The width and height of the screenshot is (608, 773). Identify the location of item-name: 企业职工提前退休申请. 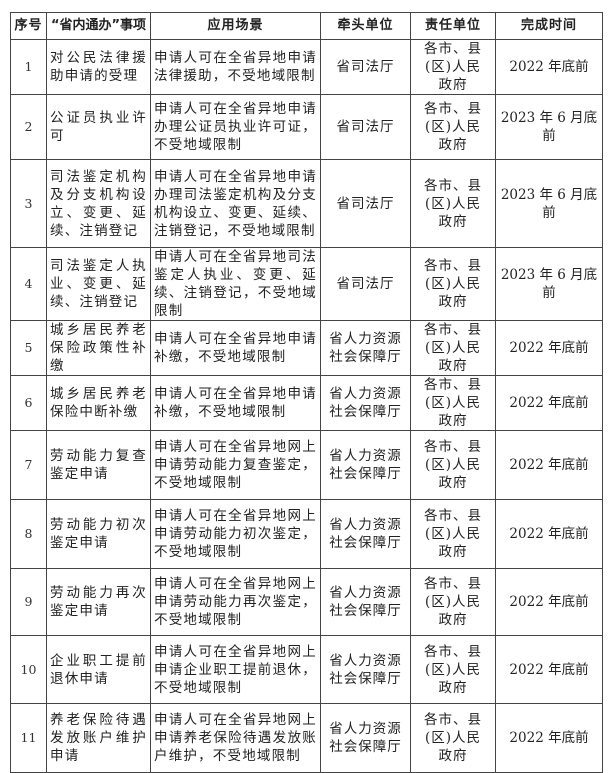
(98, 669).